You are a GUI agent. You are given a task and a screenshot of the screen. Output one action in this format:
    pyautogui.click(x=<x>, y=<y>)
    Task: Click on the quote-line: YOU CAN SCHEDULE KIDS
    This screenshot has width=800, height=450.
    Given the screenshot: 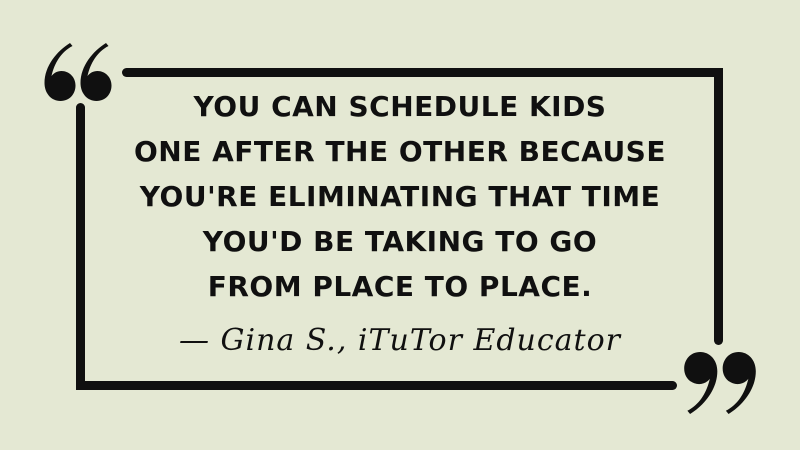 What is the action you would take?
    pyautogui.click(x=400, y=106)
    